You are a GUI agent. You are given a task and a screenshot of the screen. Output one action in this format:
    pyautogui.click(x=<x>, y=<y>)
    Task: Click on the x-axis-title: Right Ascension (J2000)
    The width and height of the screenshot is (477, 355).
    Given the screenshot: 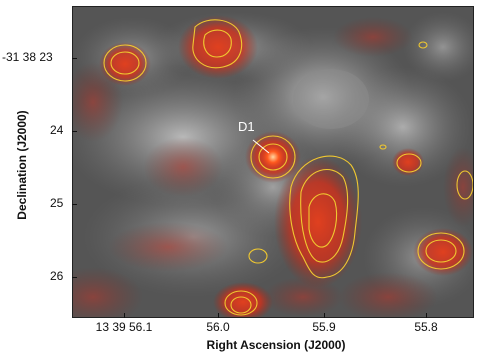 What is the action you would take?
    pyautogui.click(x=276, y=345)
    